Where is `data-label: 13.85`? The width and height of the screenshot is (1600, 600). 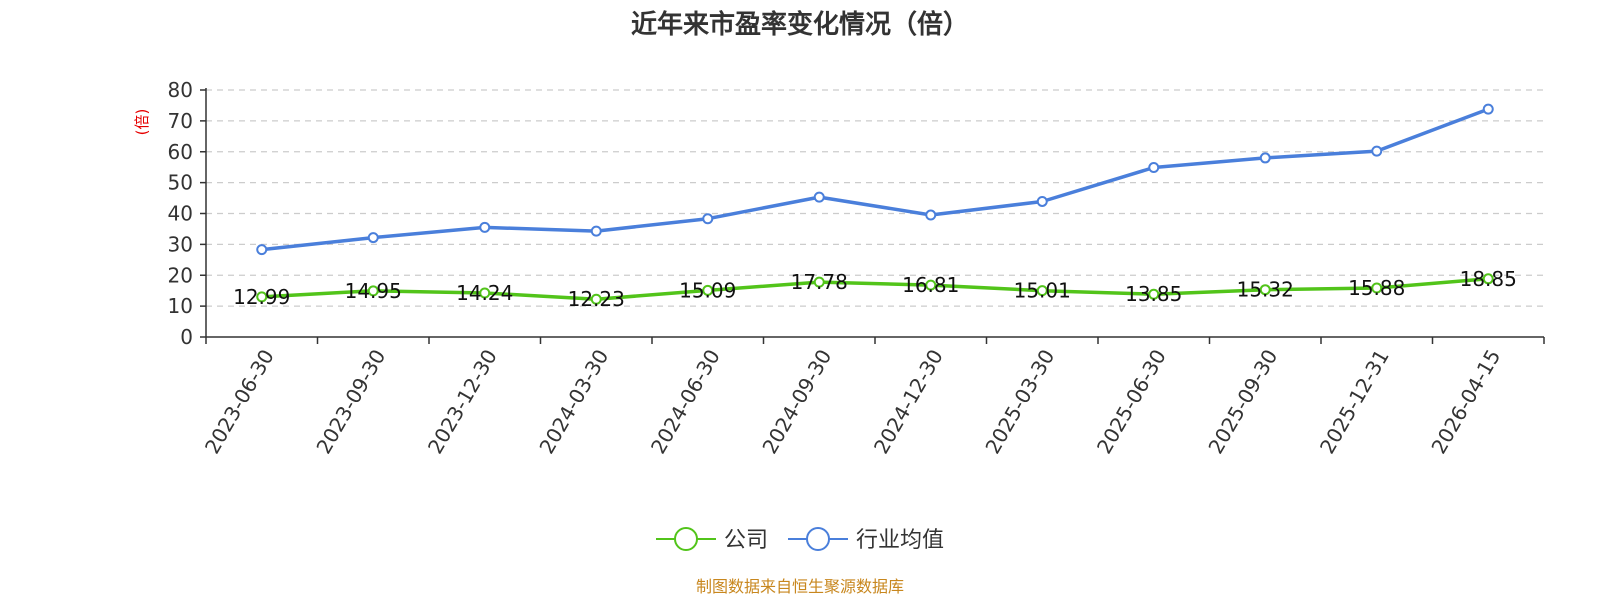 data-label: 13.85 is located at coordinates (1153, 294).